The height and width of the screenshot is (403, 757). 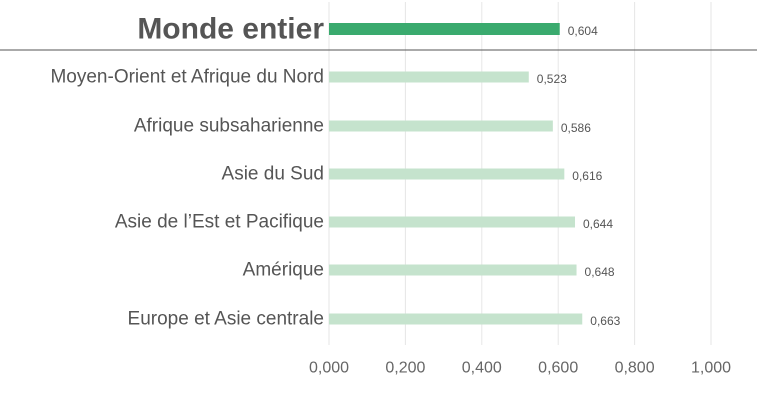 I want to click on data-label: 0,644, so click(x=598, y=224).